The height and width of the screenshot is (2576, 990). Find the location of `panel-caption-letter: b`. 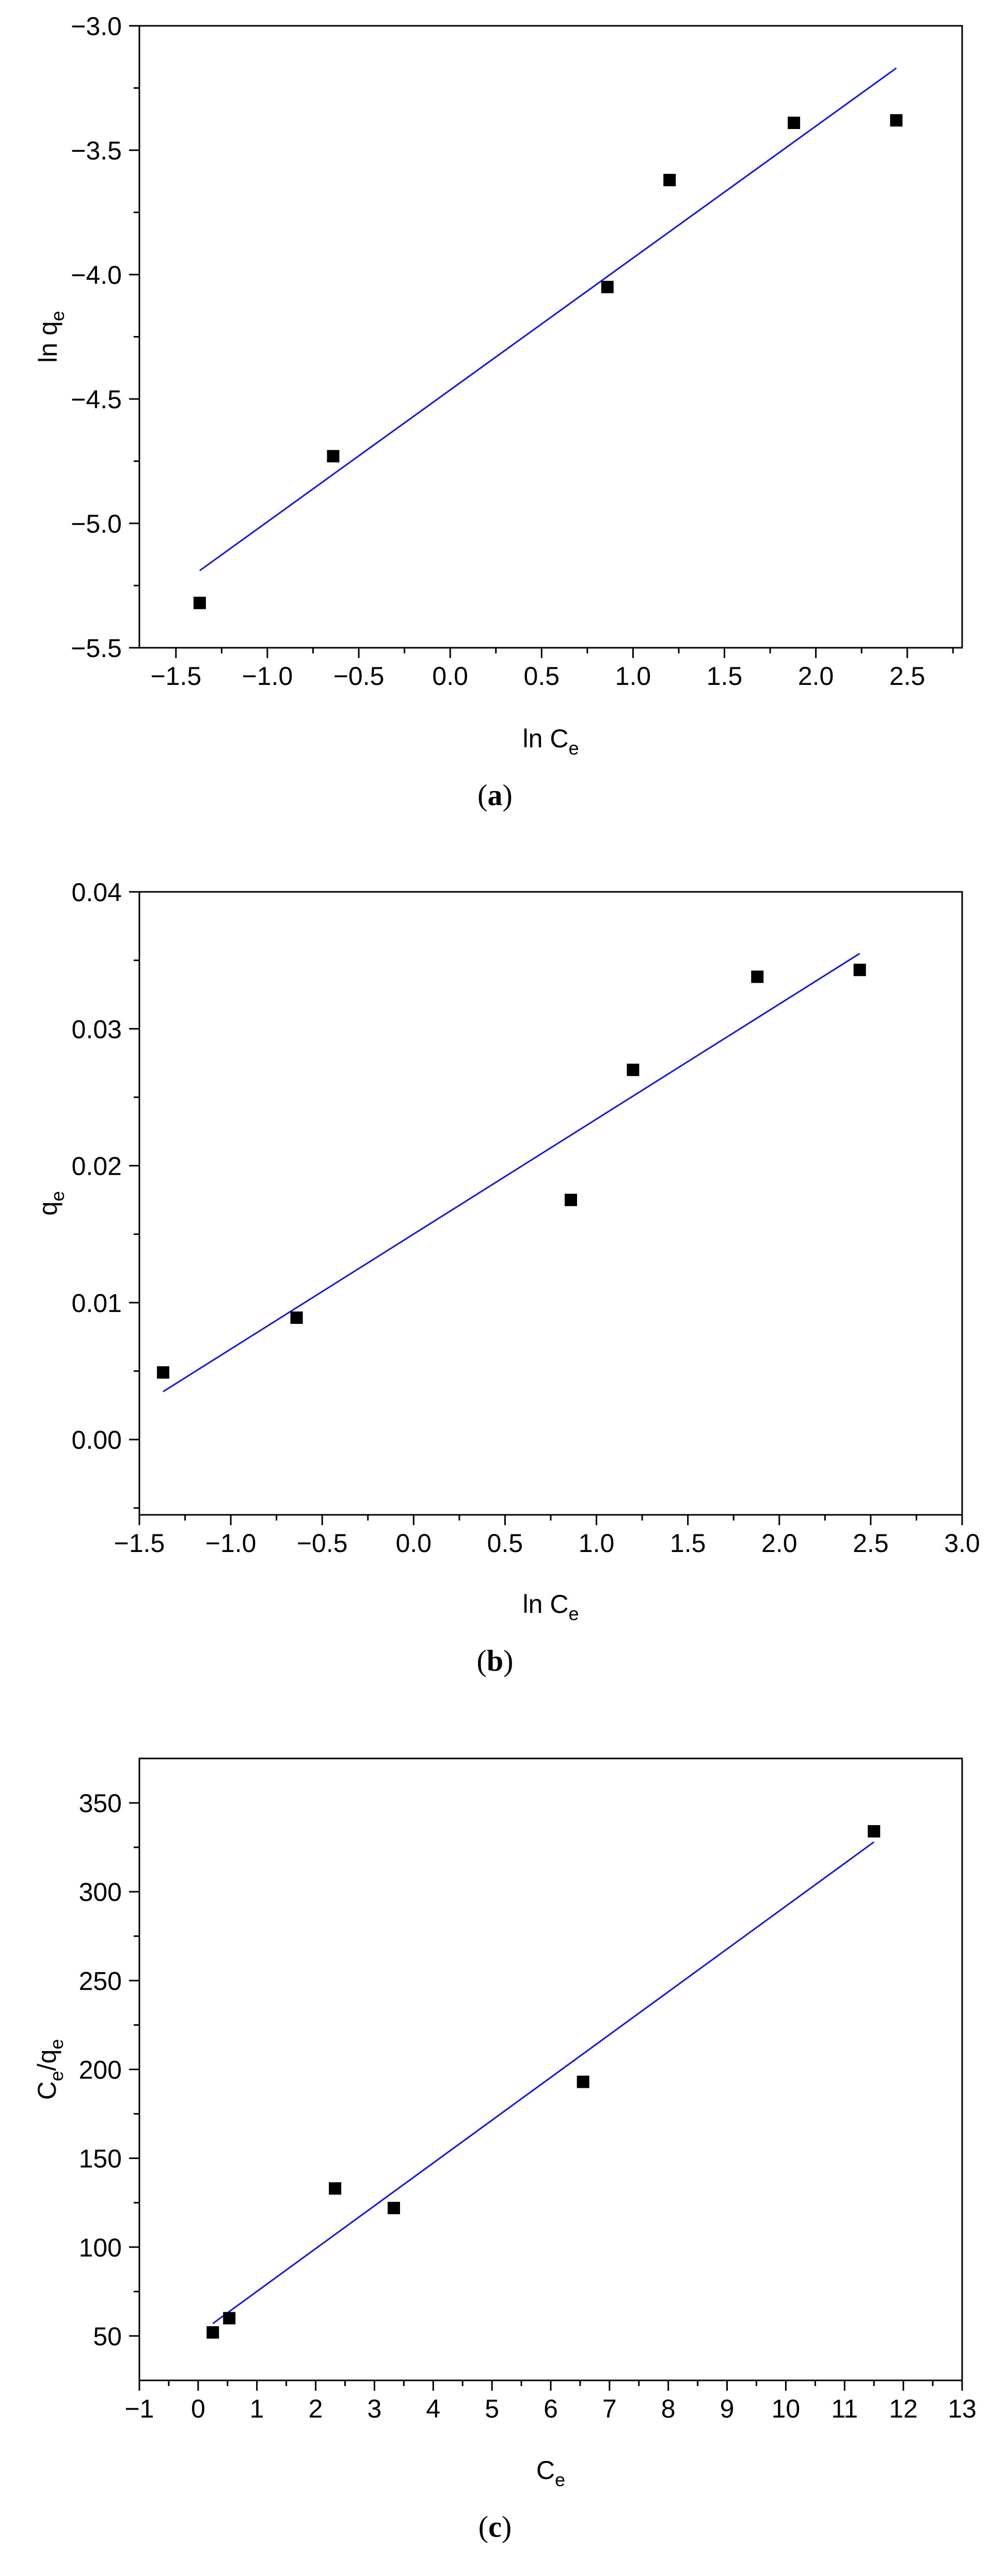

panel-caption-letter: b is located at coordinates (495, 1660).